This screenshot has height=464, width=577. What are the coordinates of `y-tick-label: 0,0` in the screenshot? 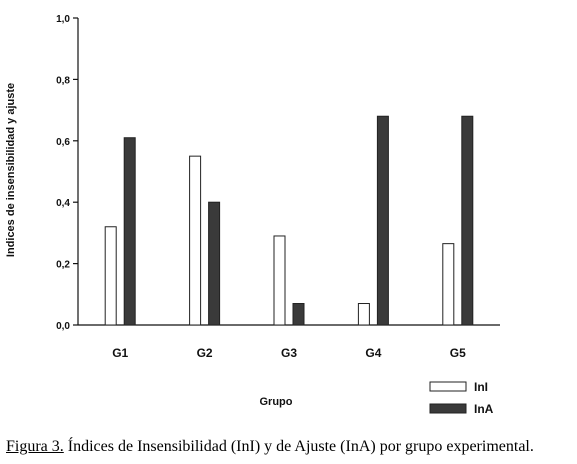 It's located at (63, 326).